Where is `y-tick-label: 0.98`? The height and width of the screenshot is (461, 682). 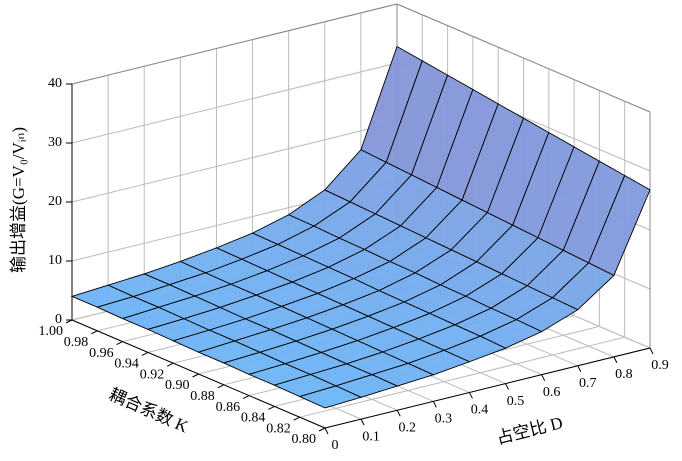 y-tick-label: 0.98 is located at coordinates (76, 342).